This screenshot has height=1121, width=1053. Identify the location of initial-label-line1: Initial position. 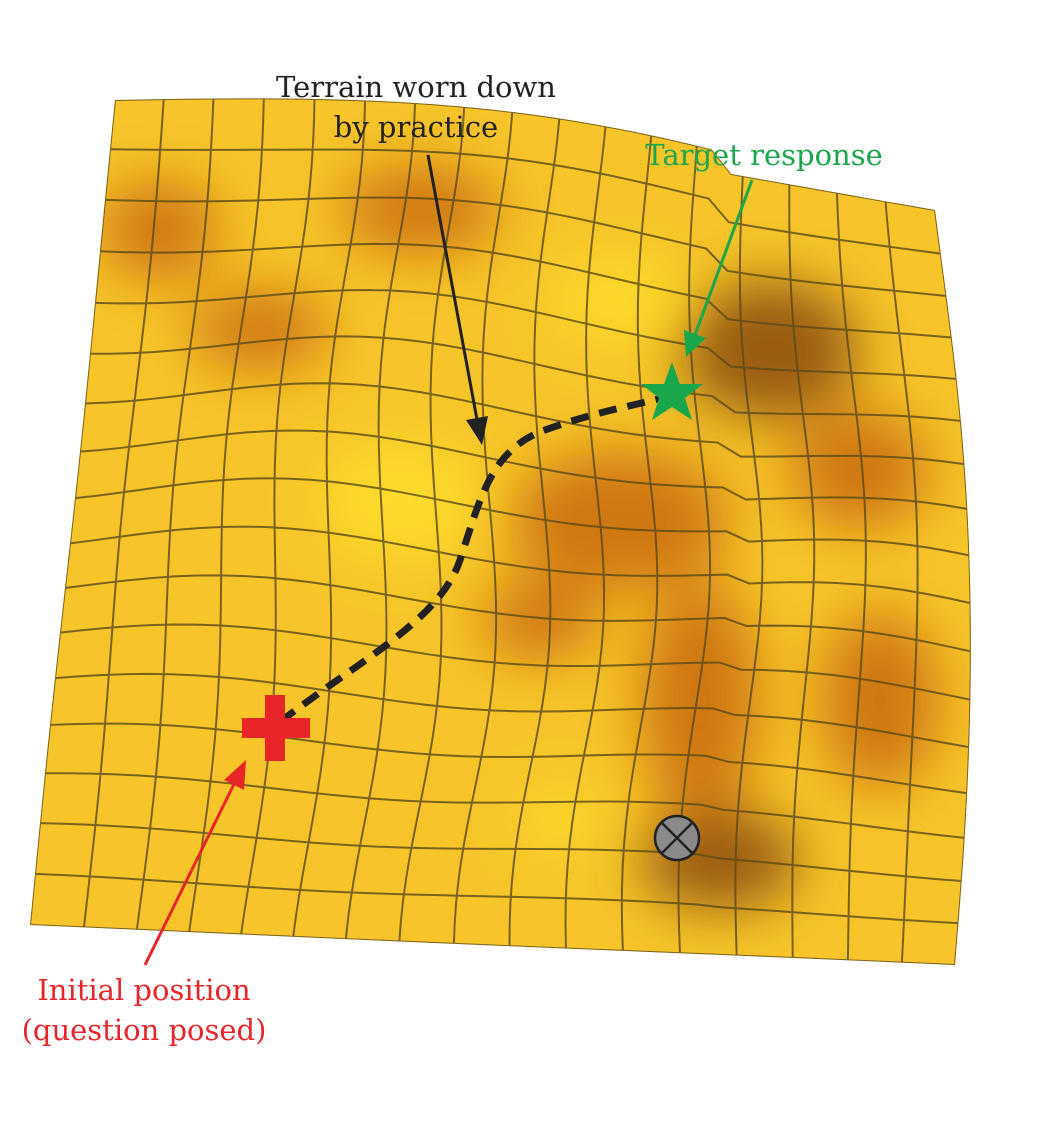
(143, 990).